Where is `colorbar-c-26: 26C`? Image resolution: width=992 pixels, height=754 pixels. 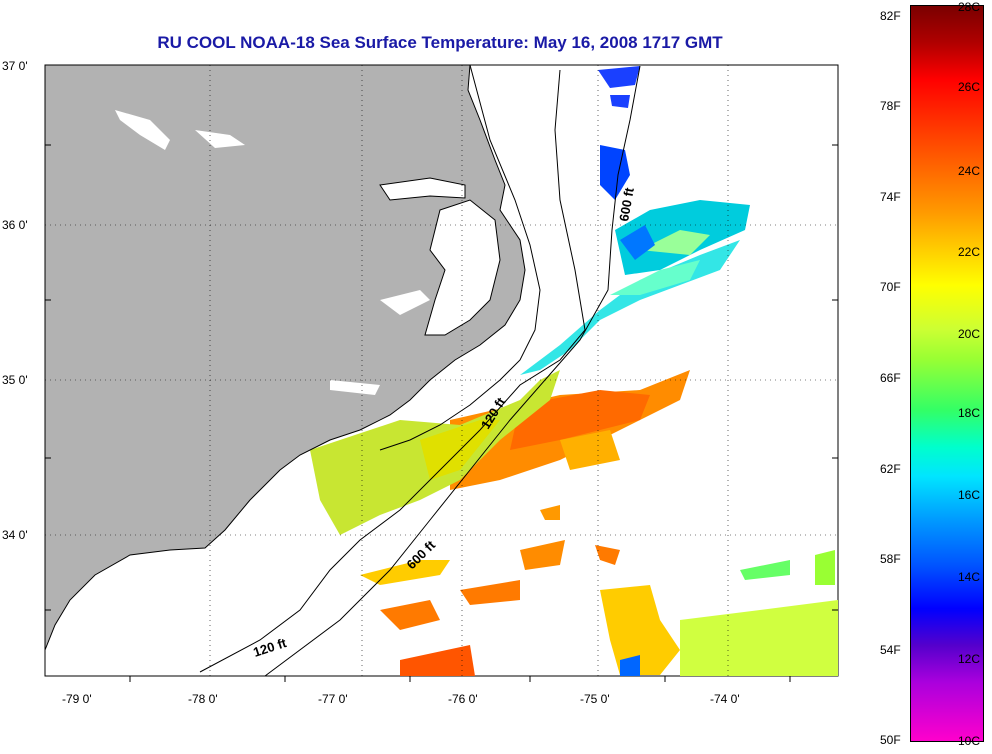
colorbar-c-26: 26C is located at coordinates (969, 87).